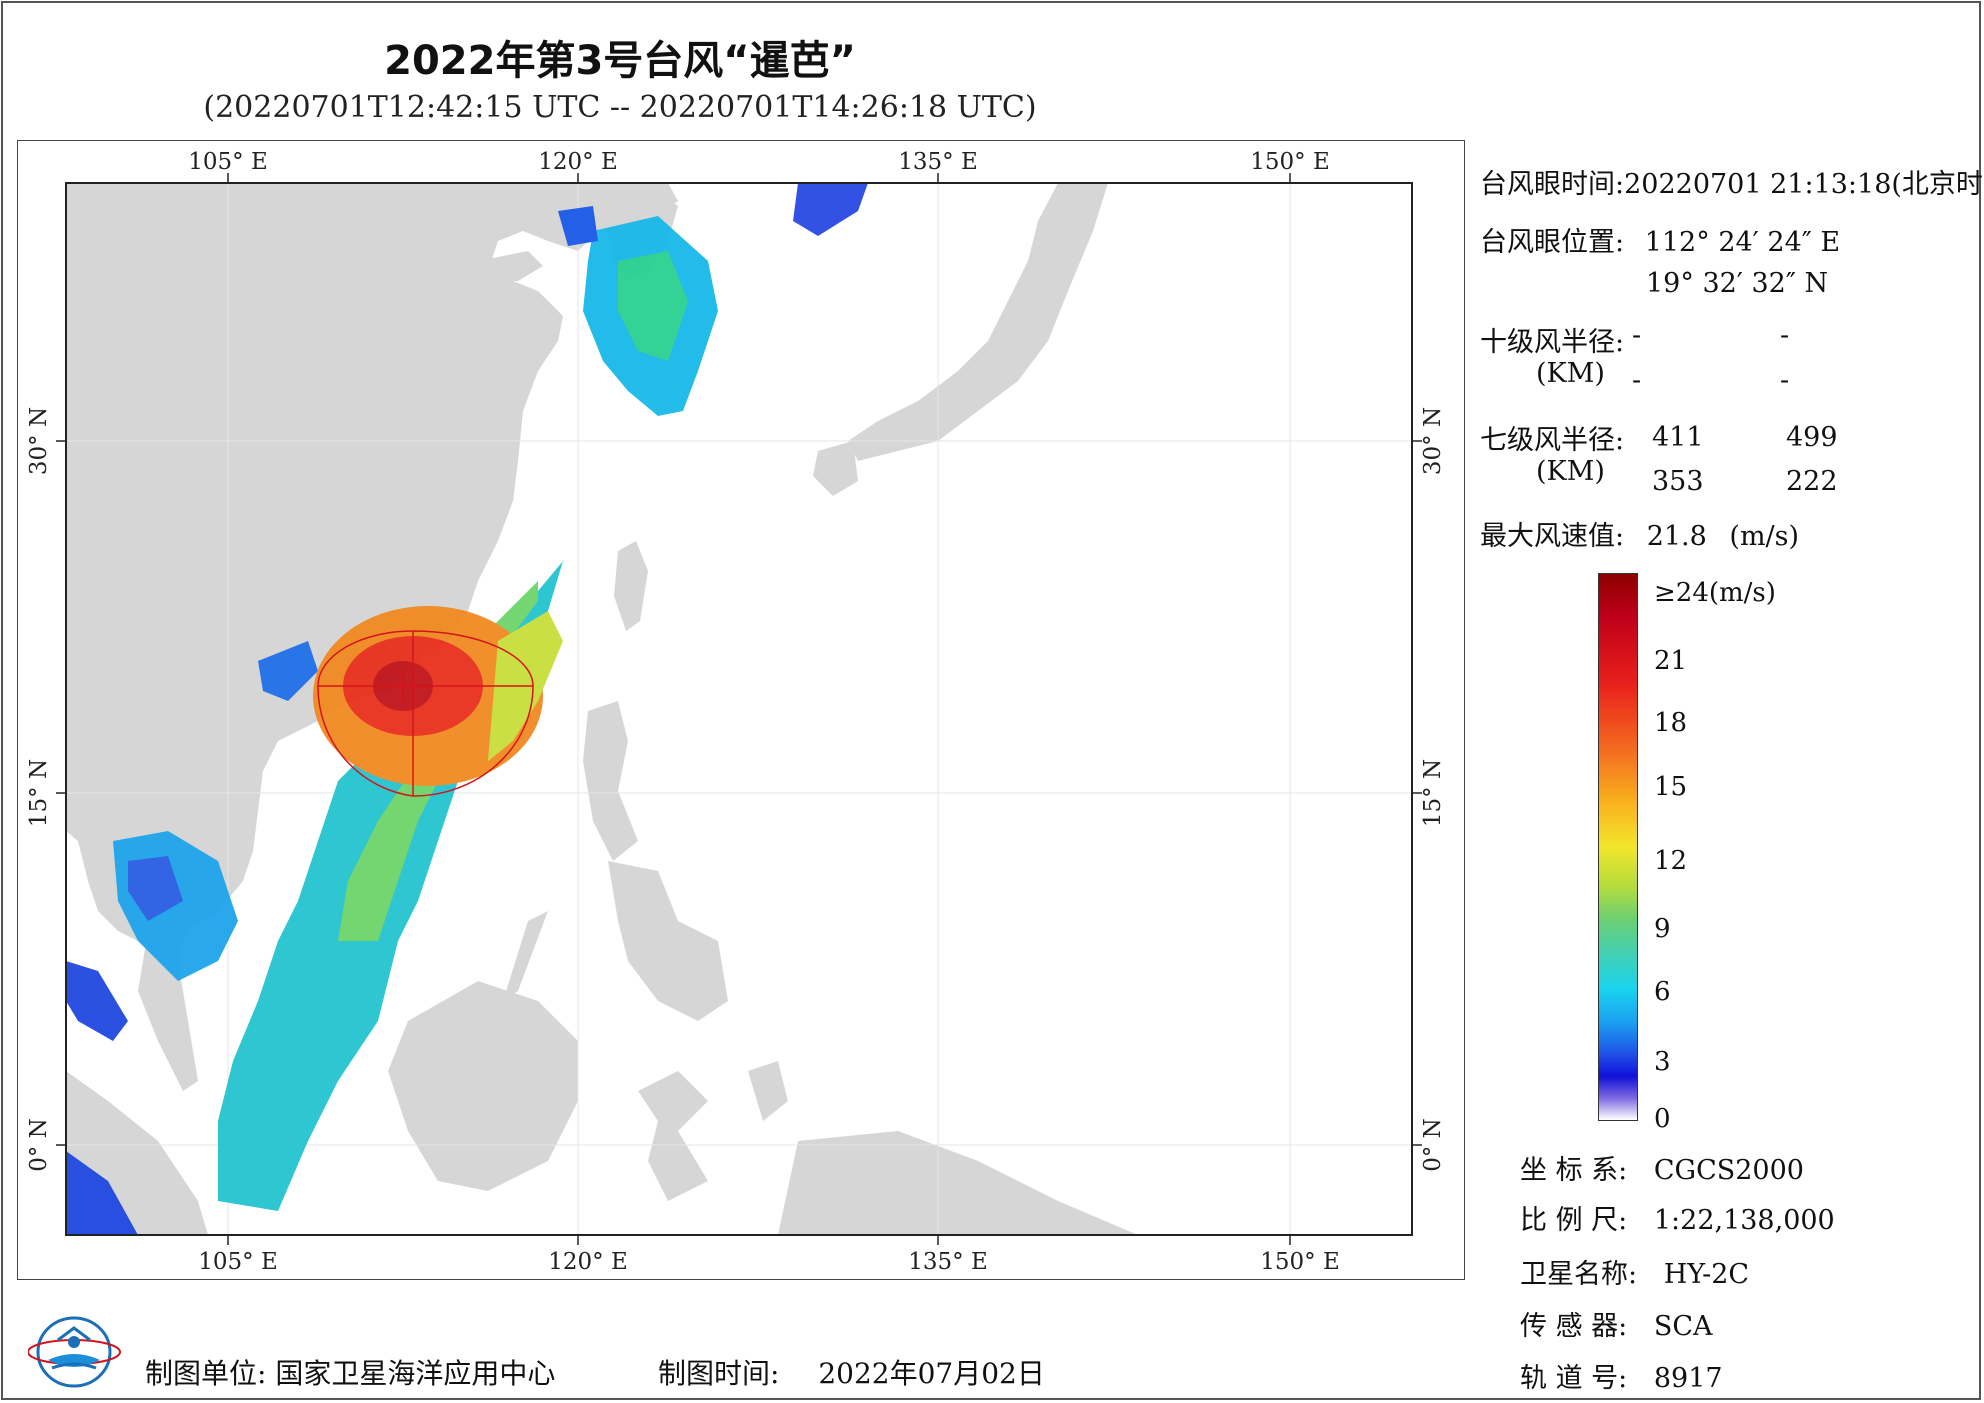 The height and width of the screenshot is (1403, 1984). I want to click on eye-position-row: 台风眼位置: 112° 24′ 24″ E, so click(1660, 239).